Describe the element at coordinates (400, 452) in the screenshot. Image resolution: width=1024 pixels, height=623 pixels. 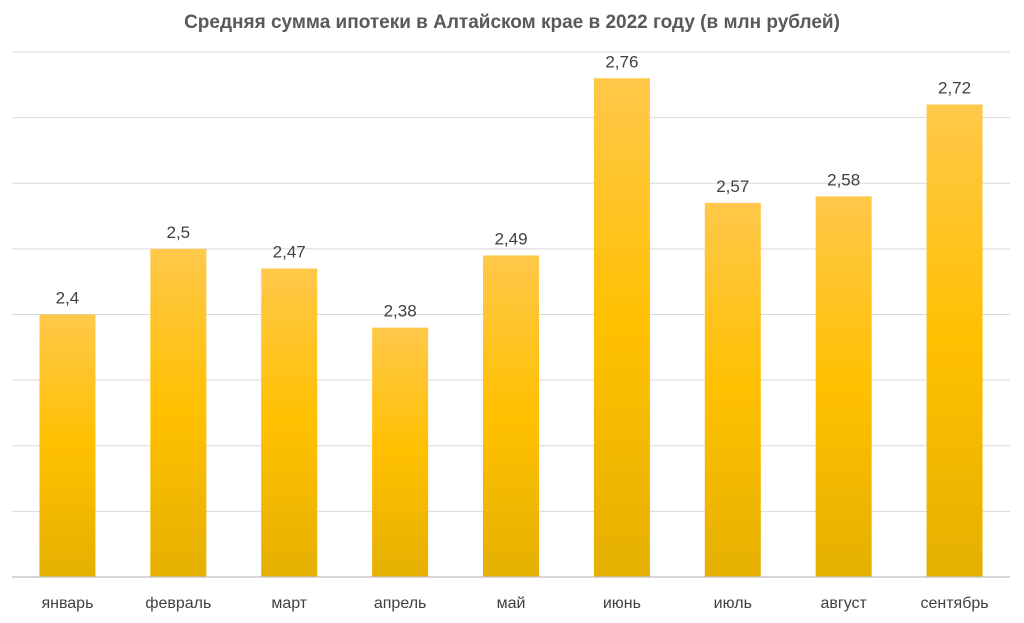
I see `bar-апрель` at that location.